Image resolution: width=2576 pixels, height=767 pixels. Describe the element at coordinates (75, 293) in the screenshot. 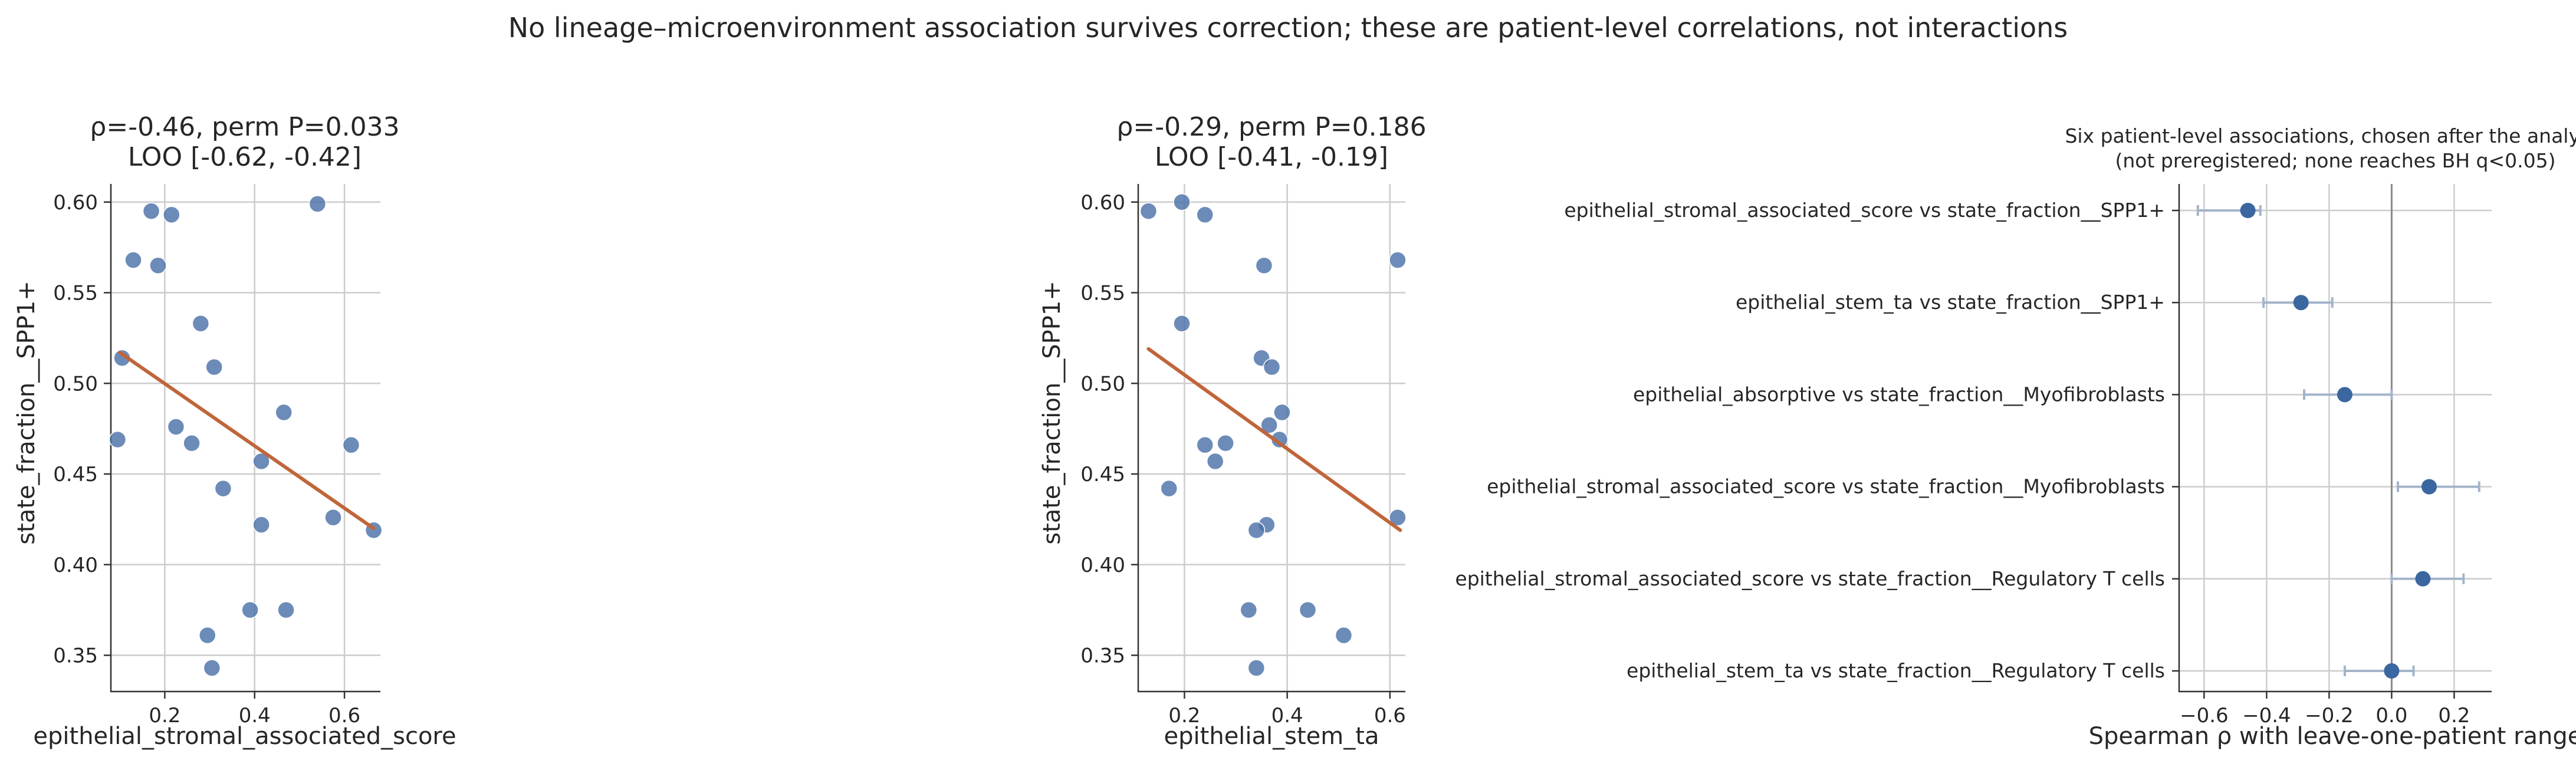

I see `panel1-y-tick-label: 0.55` at that location.